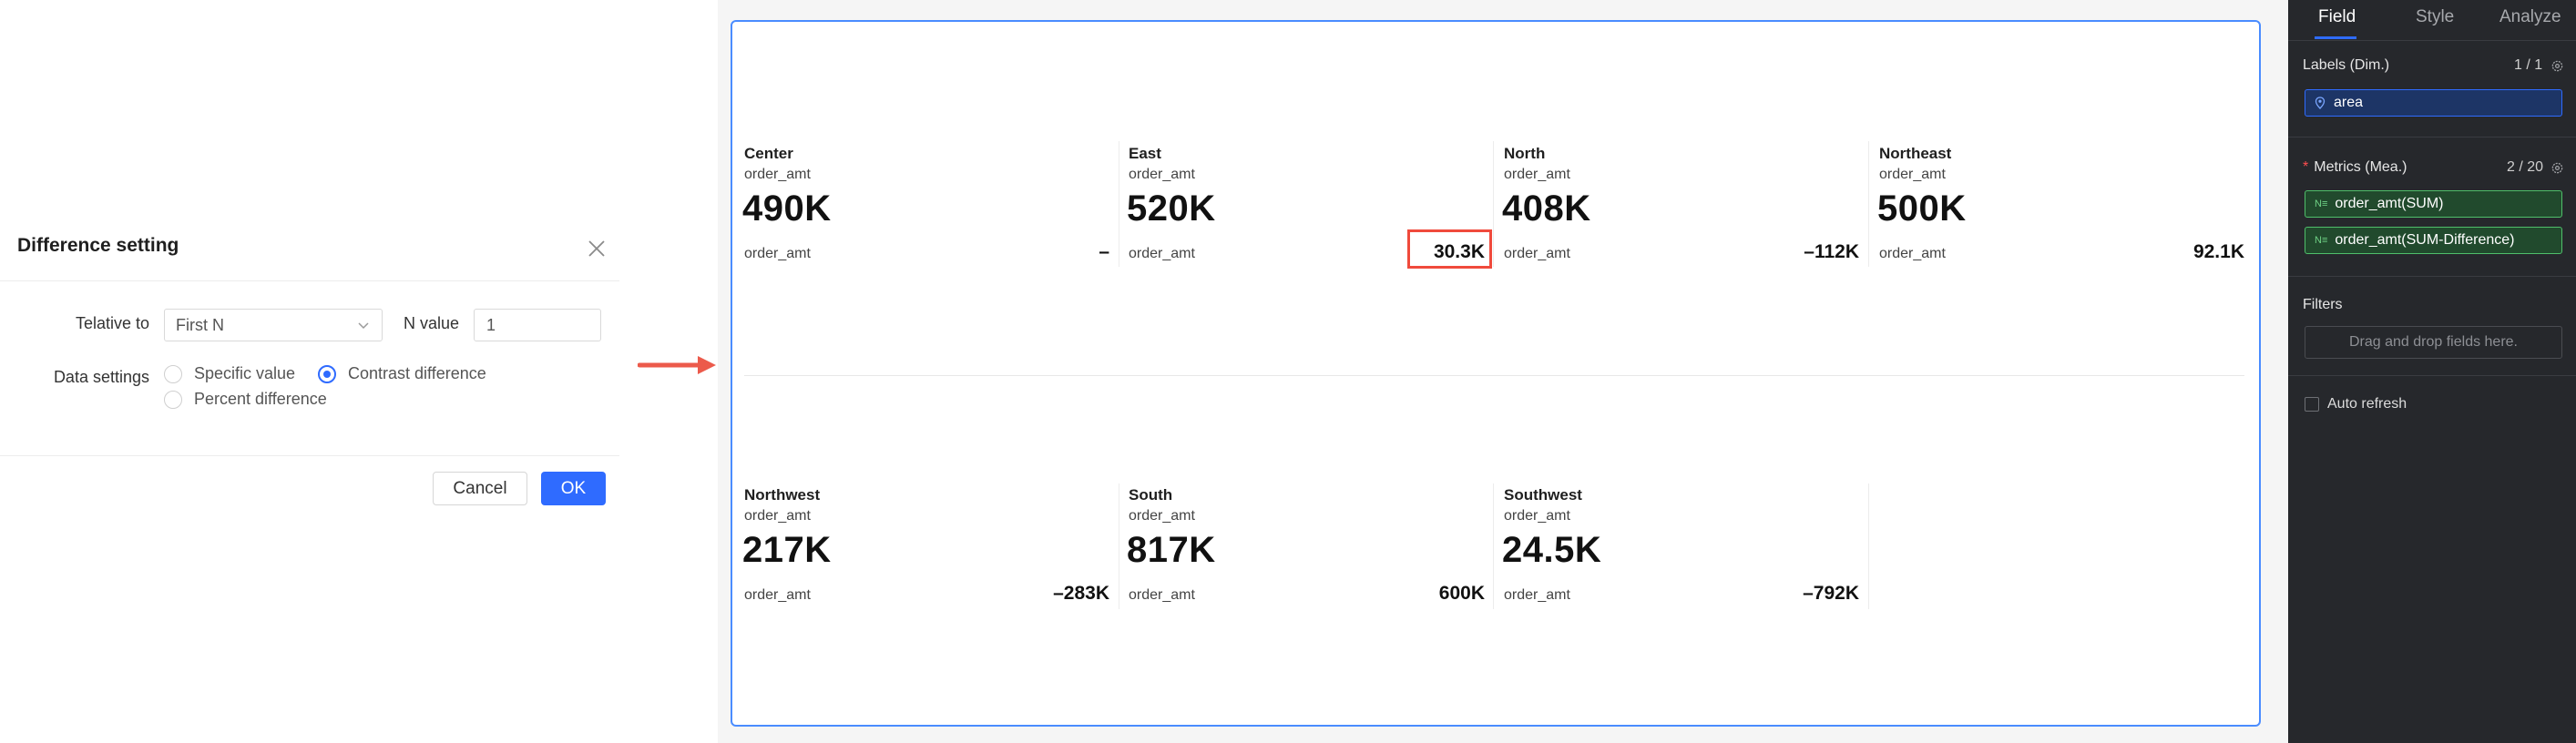  Describe the element at coordinates (1171, 550) in the screenshot. I see `metric-value: 817K` at that location.